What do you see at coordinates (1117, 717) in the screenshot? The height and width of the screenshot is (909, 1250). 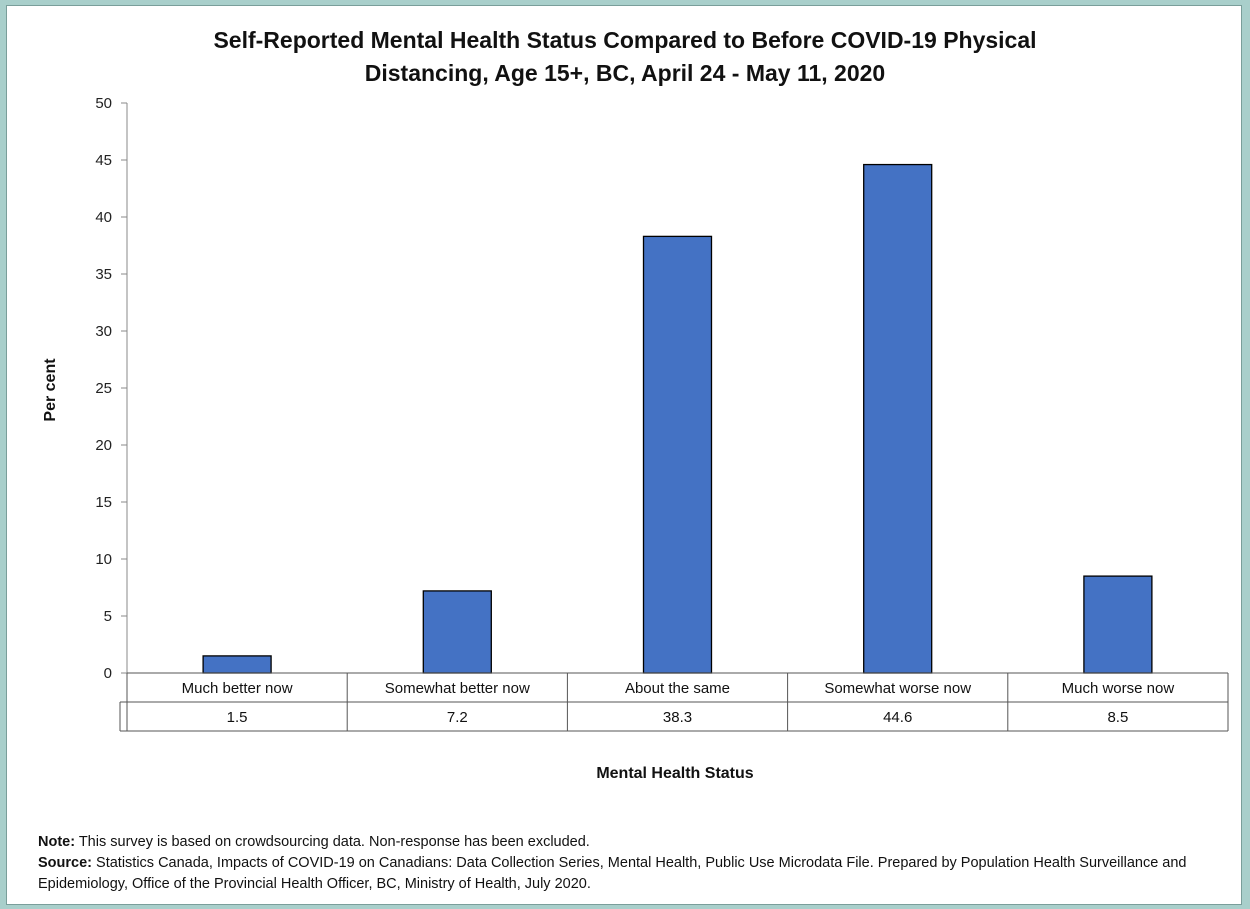 I see `data-label: 8.5` at bounding box center [1117, 717].